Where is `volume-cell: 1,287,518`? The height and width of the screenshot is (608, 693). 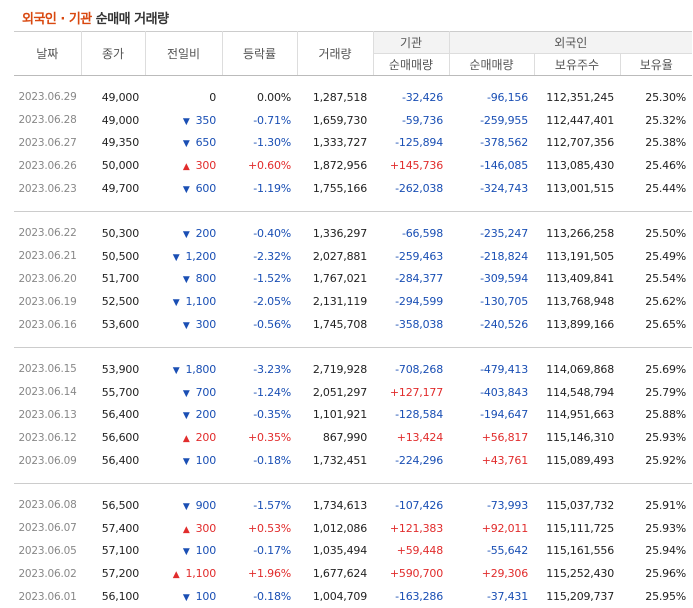
volume-cell: 1,287,518 is located at coordinates (339, 97).